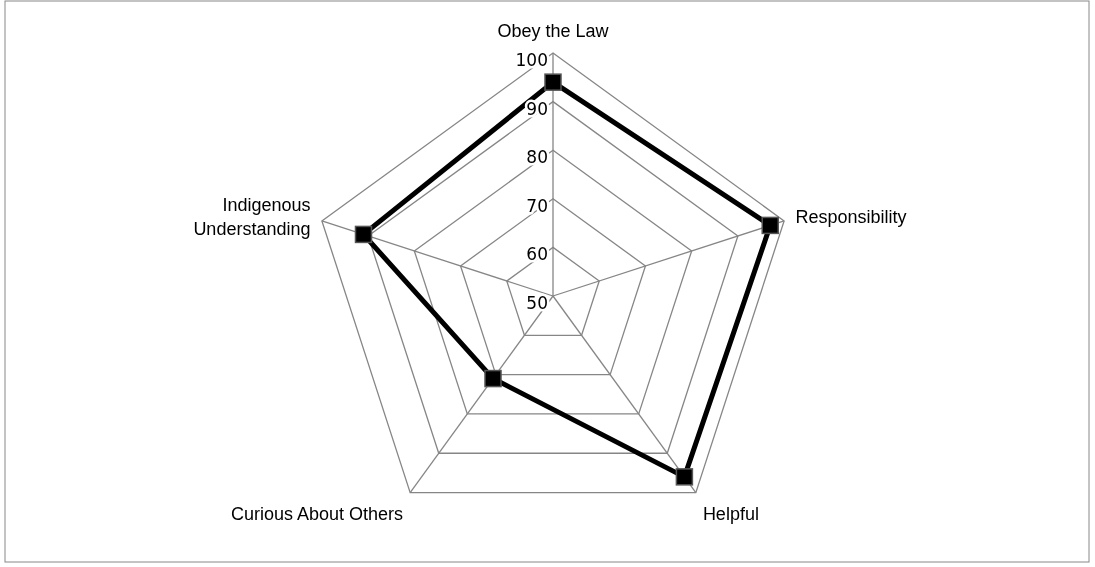  I want to click on y-tick-label: 60, so click(537, 254).